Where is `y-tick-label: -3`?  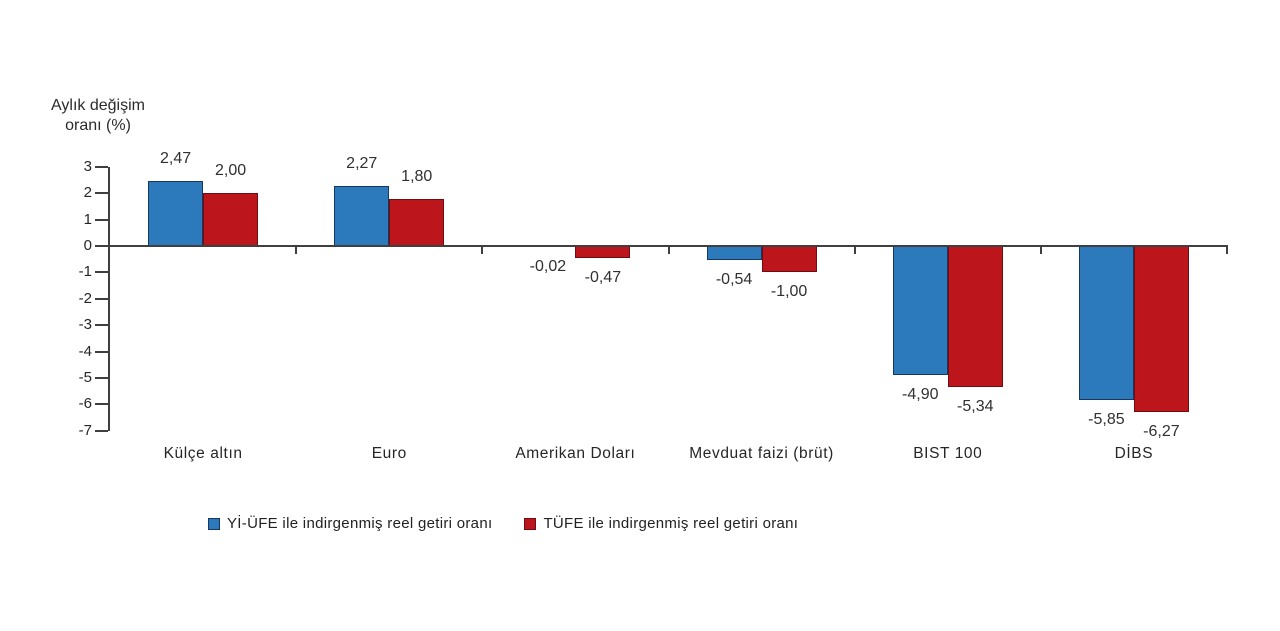
y-tick-label: -3 is located at coordinates (85, 325).